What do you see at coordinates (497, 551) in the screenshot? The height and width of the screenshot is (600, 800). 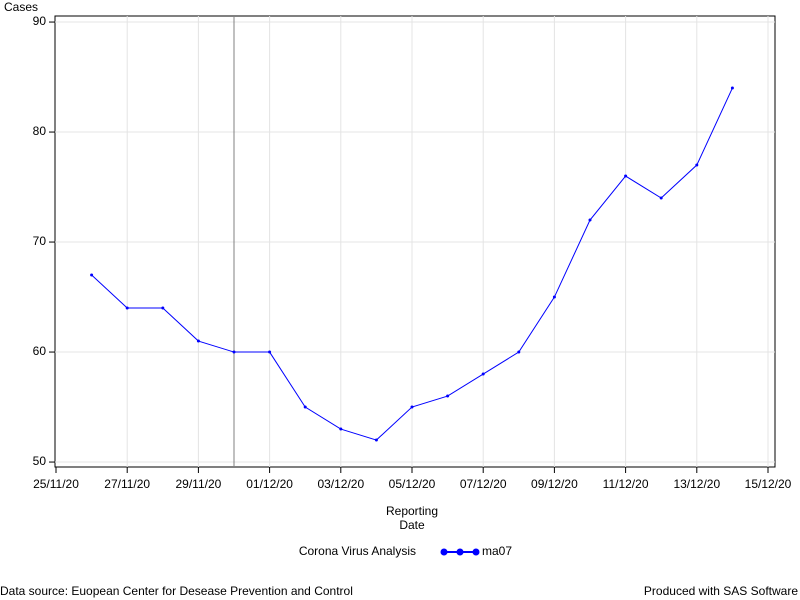 I see `legend-label: ma07` at bounding box center [497, 551].